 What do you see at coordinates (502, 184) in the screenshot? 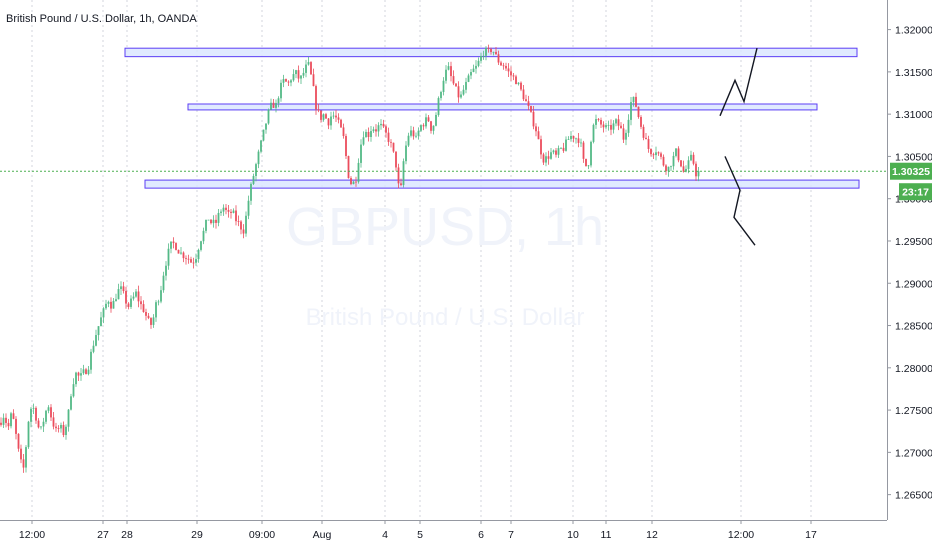
I see `support-lower-zone` at bounding box center [502, 184].